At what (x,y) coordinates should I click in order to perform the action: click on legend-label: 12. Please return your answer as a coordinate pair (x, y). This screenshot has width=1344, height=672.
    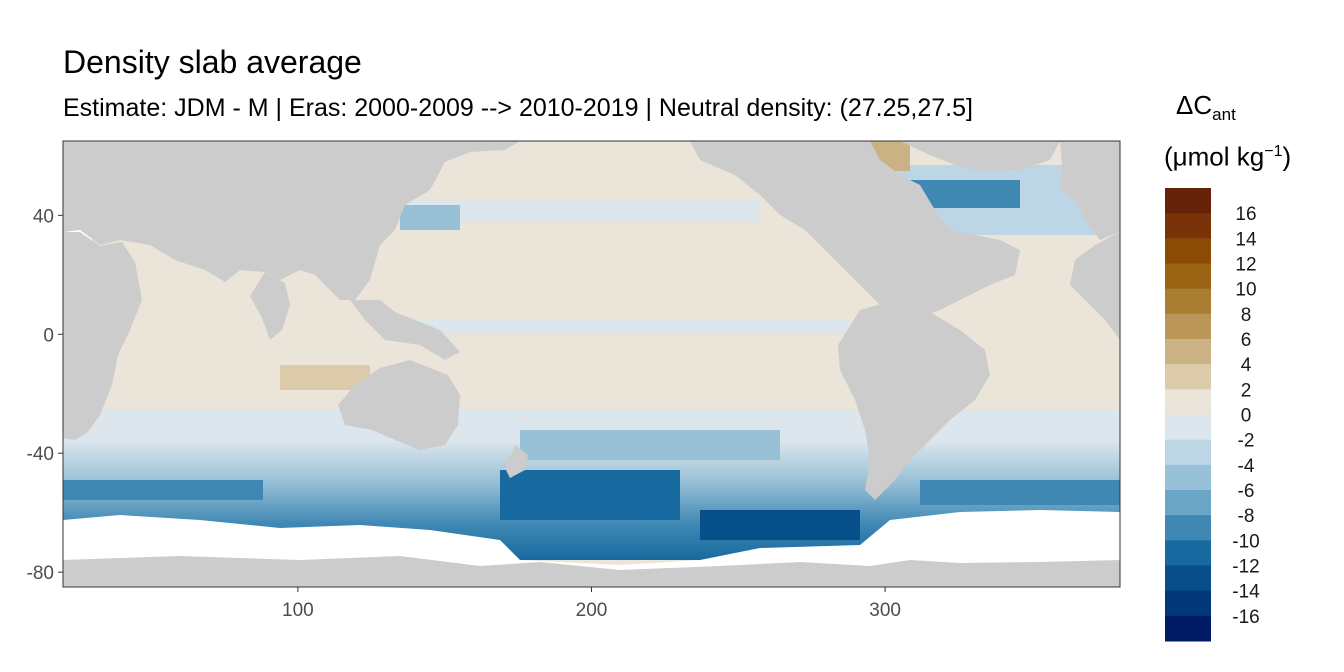
    Looking at the image, I should click on (1245, 265).